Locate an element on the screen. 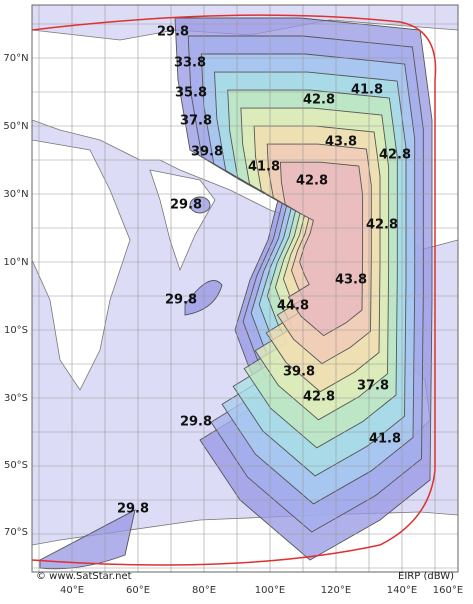 The width and height of the screenshot is (473, 604). lat-label: 30°N is located at coordinates (15, 194).